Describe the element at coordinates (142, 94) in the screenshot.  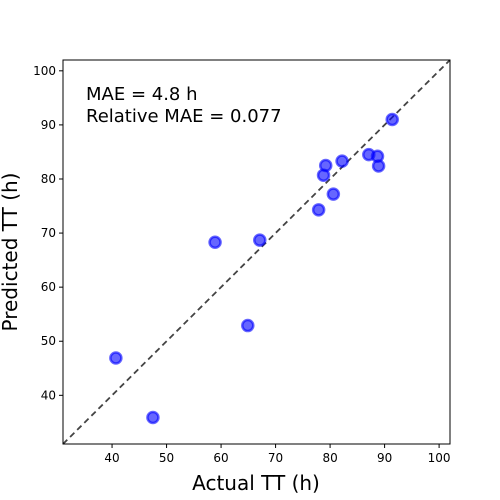
I see `mae-annotation: MAE = 4.8 h` at that location.